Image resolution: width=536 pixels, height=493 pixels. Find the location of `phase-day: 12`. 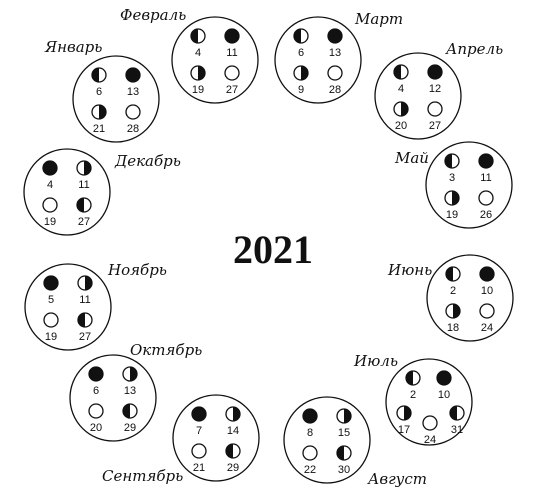

phase-day: 12 is located at coordinates (435, 89).